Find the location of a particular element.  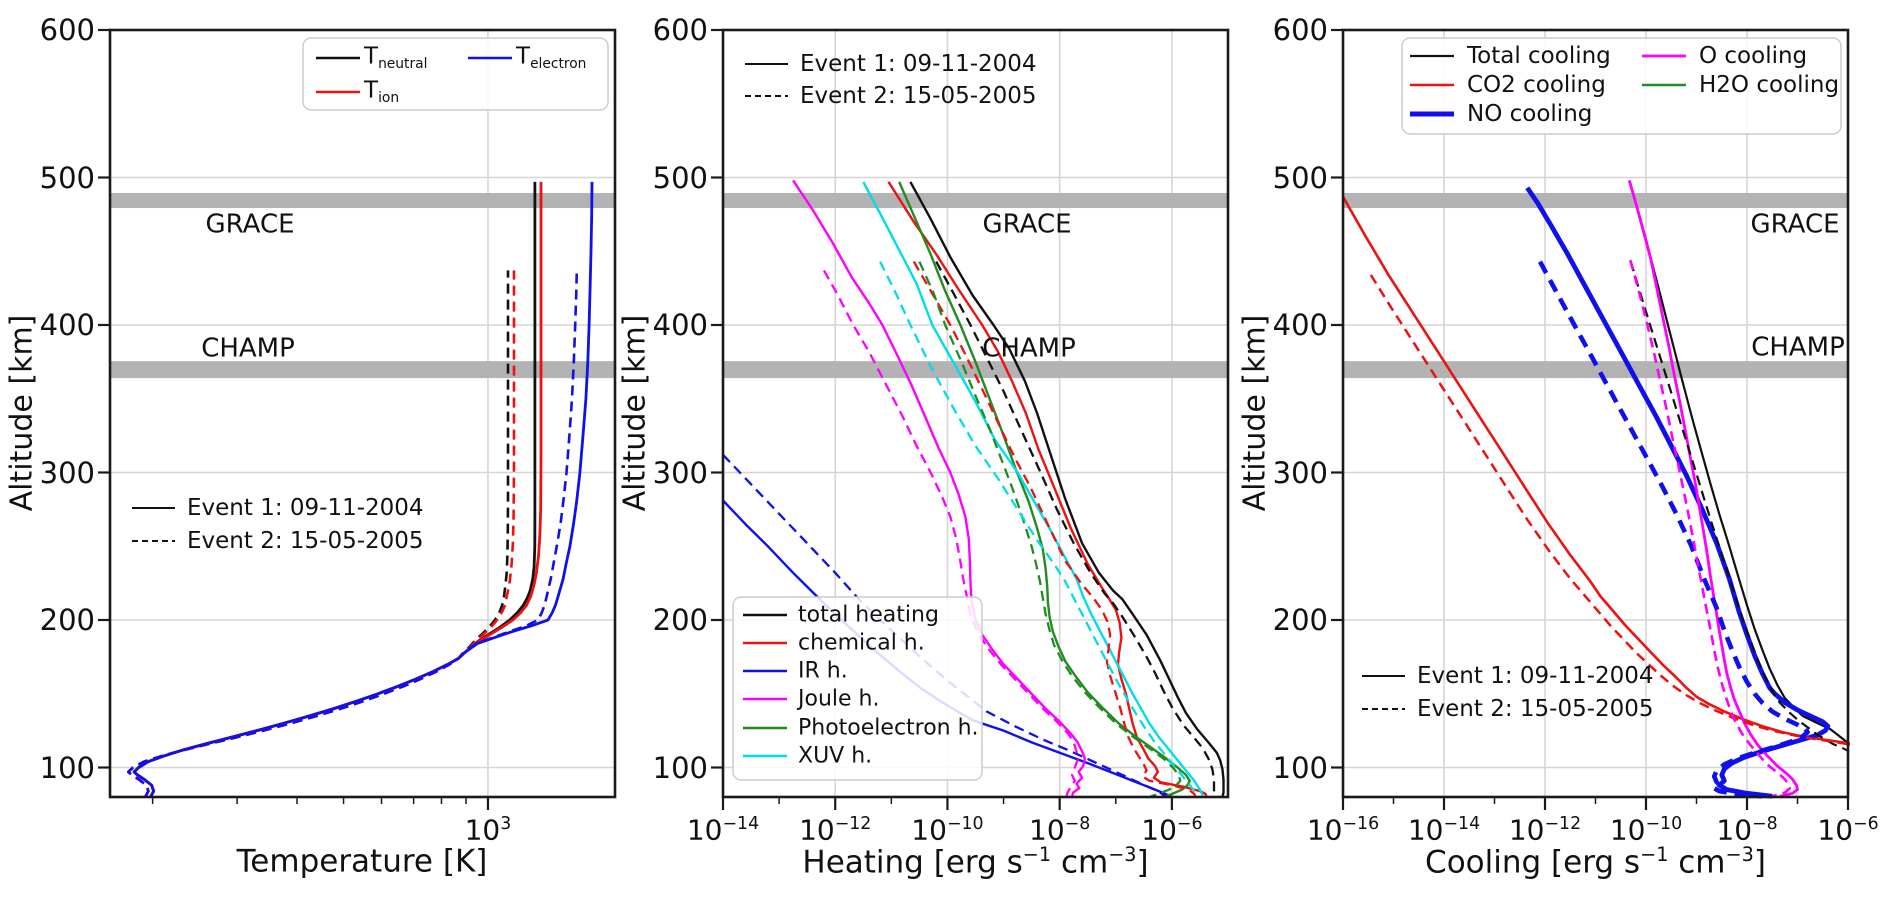

series-line-t_ion_ev1 is located at coordinates (337, 489).